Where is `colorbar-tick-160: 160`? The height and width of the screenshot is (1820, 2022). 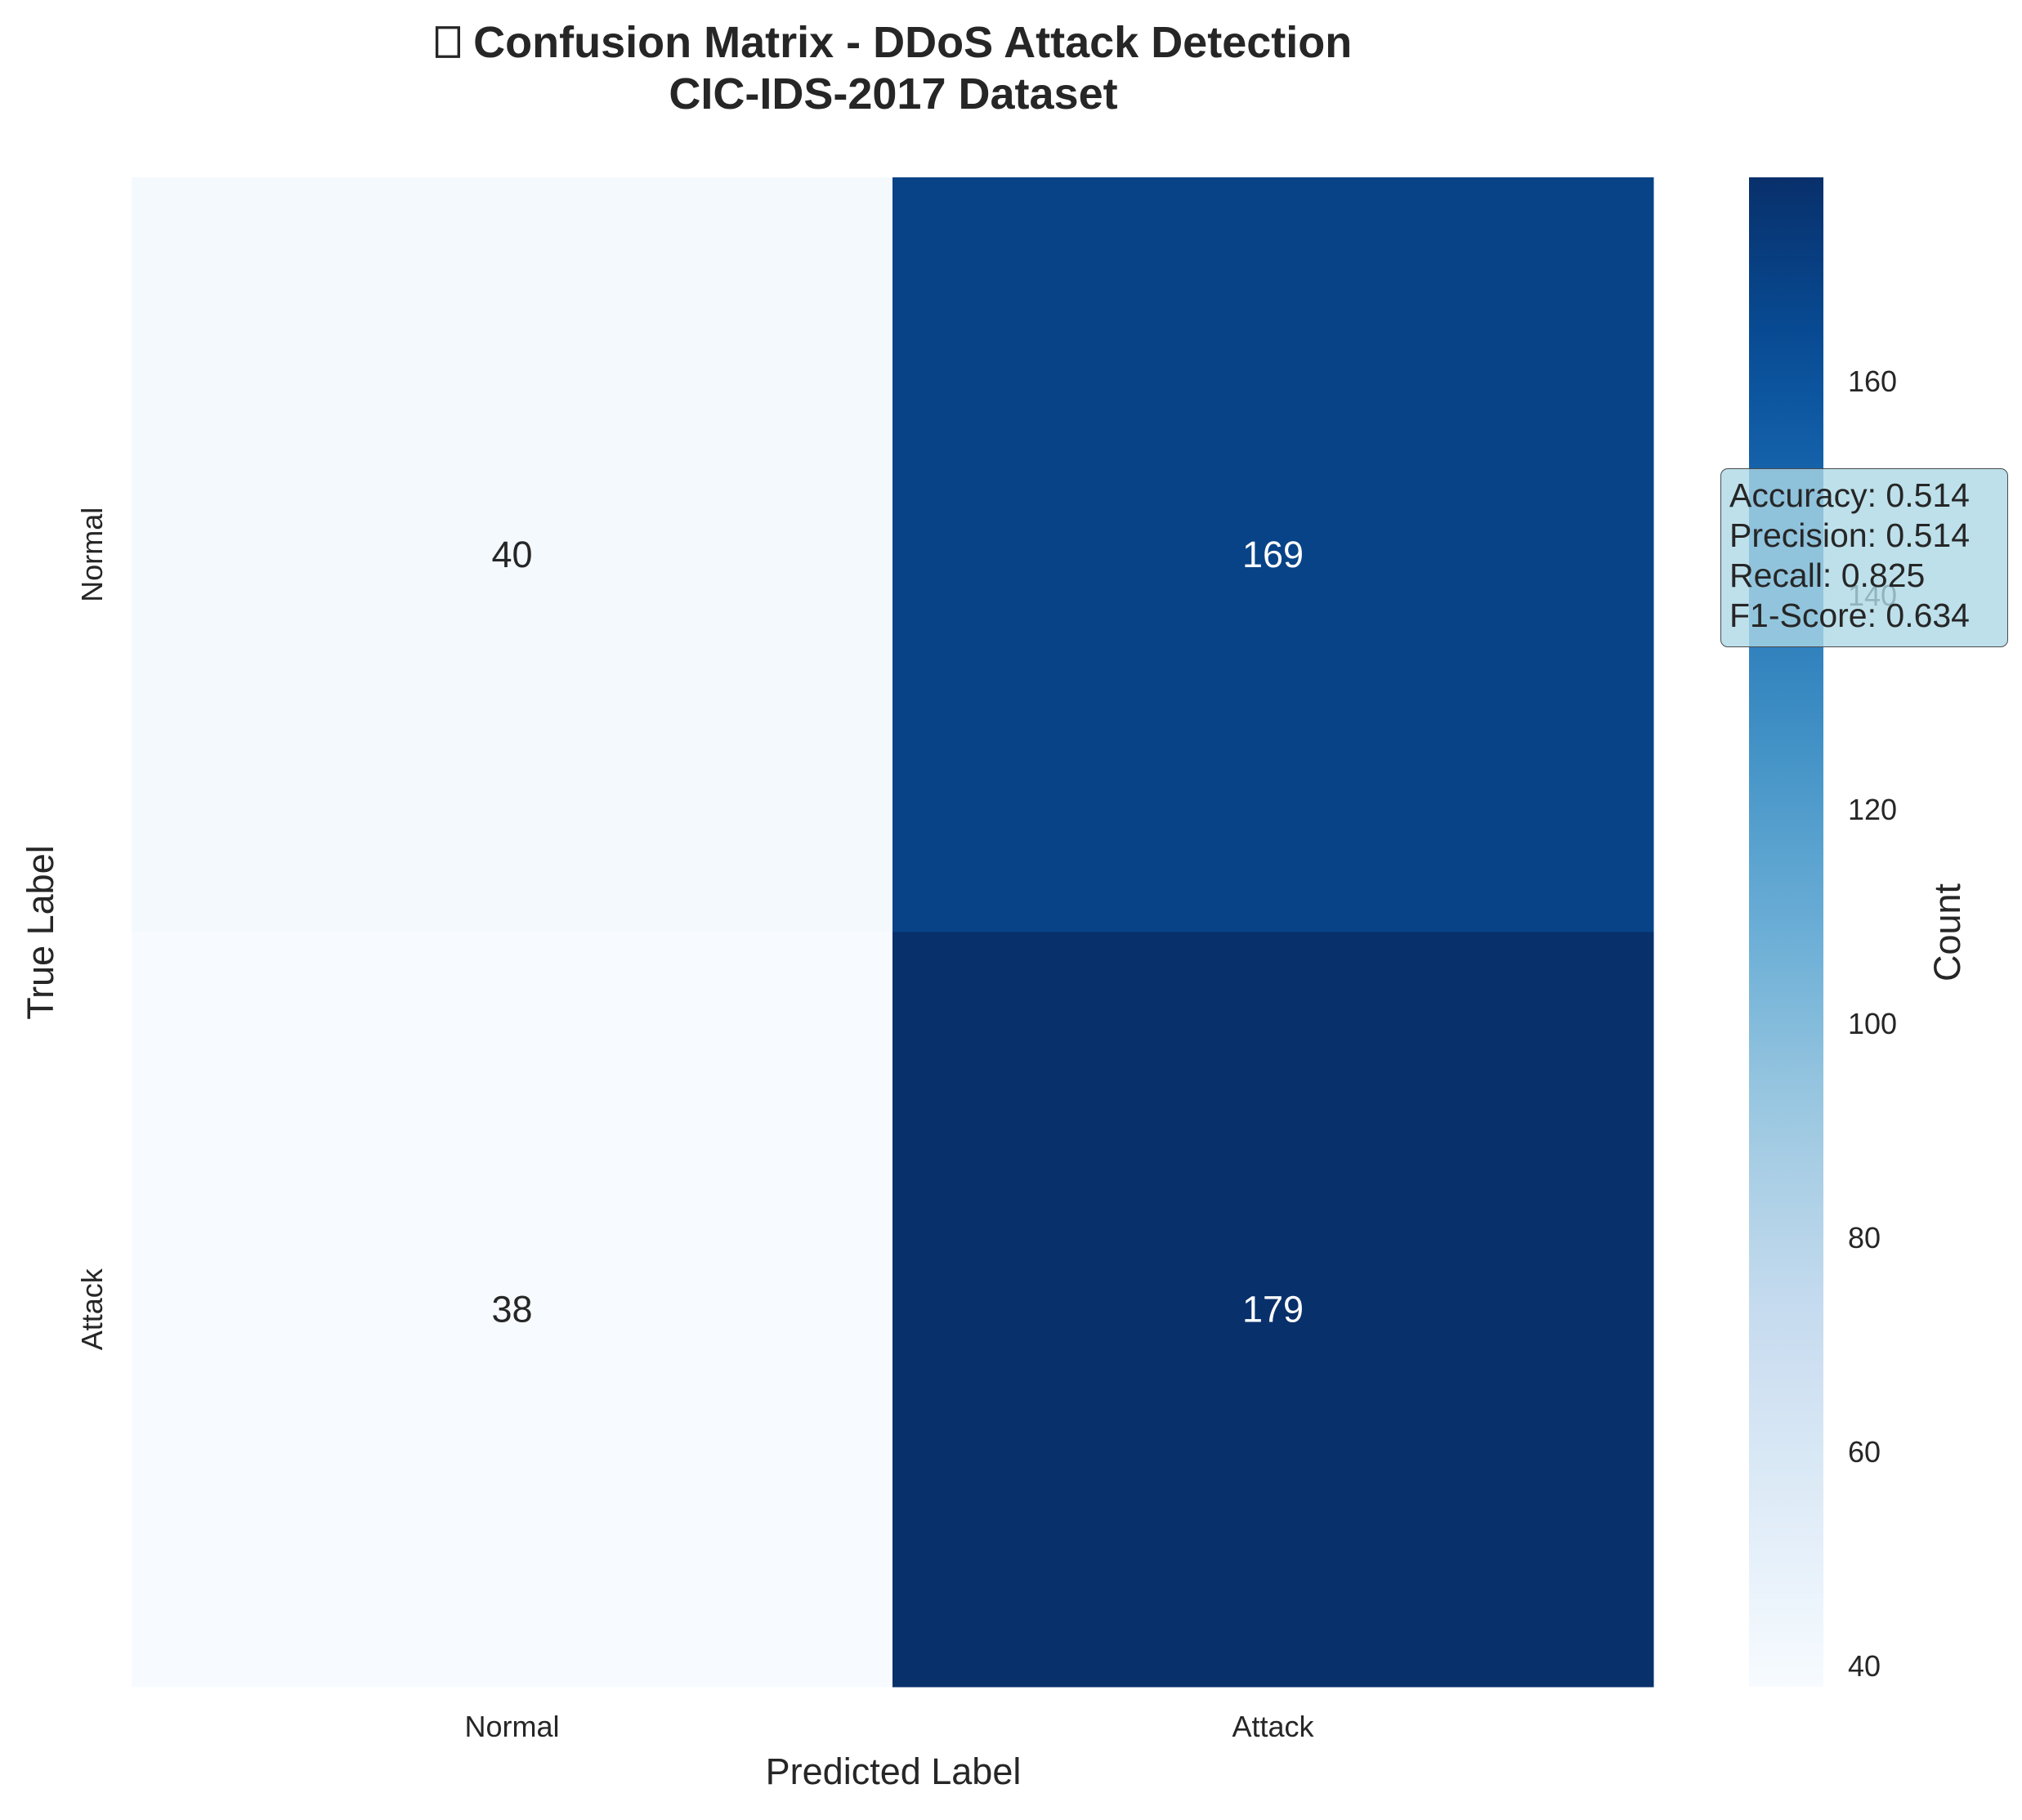
colorbar-tick-160: 160 is located at coordinates (1872, 381).